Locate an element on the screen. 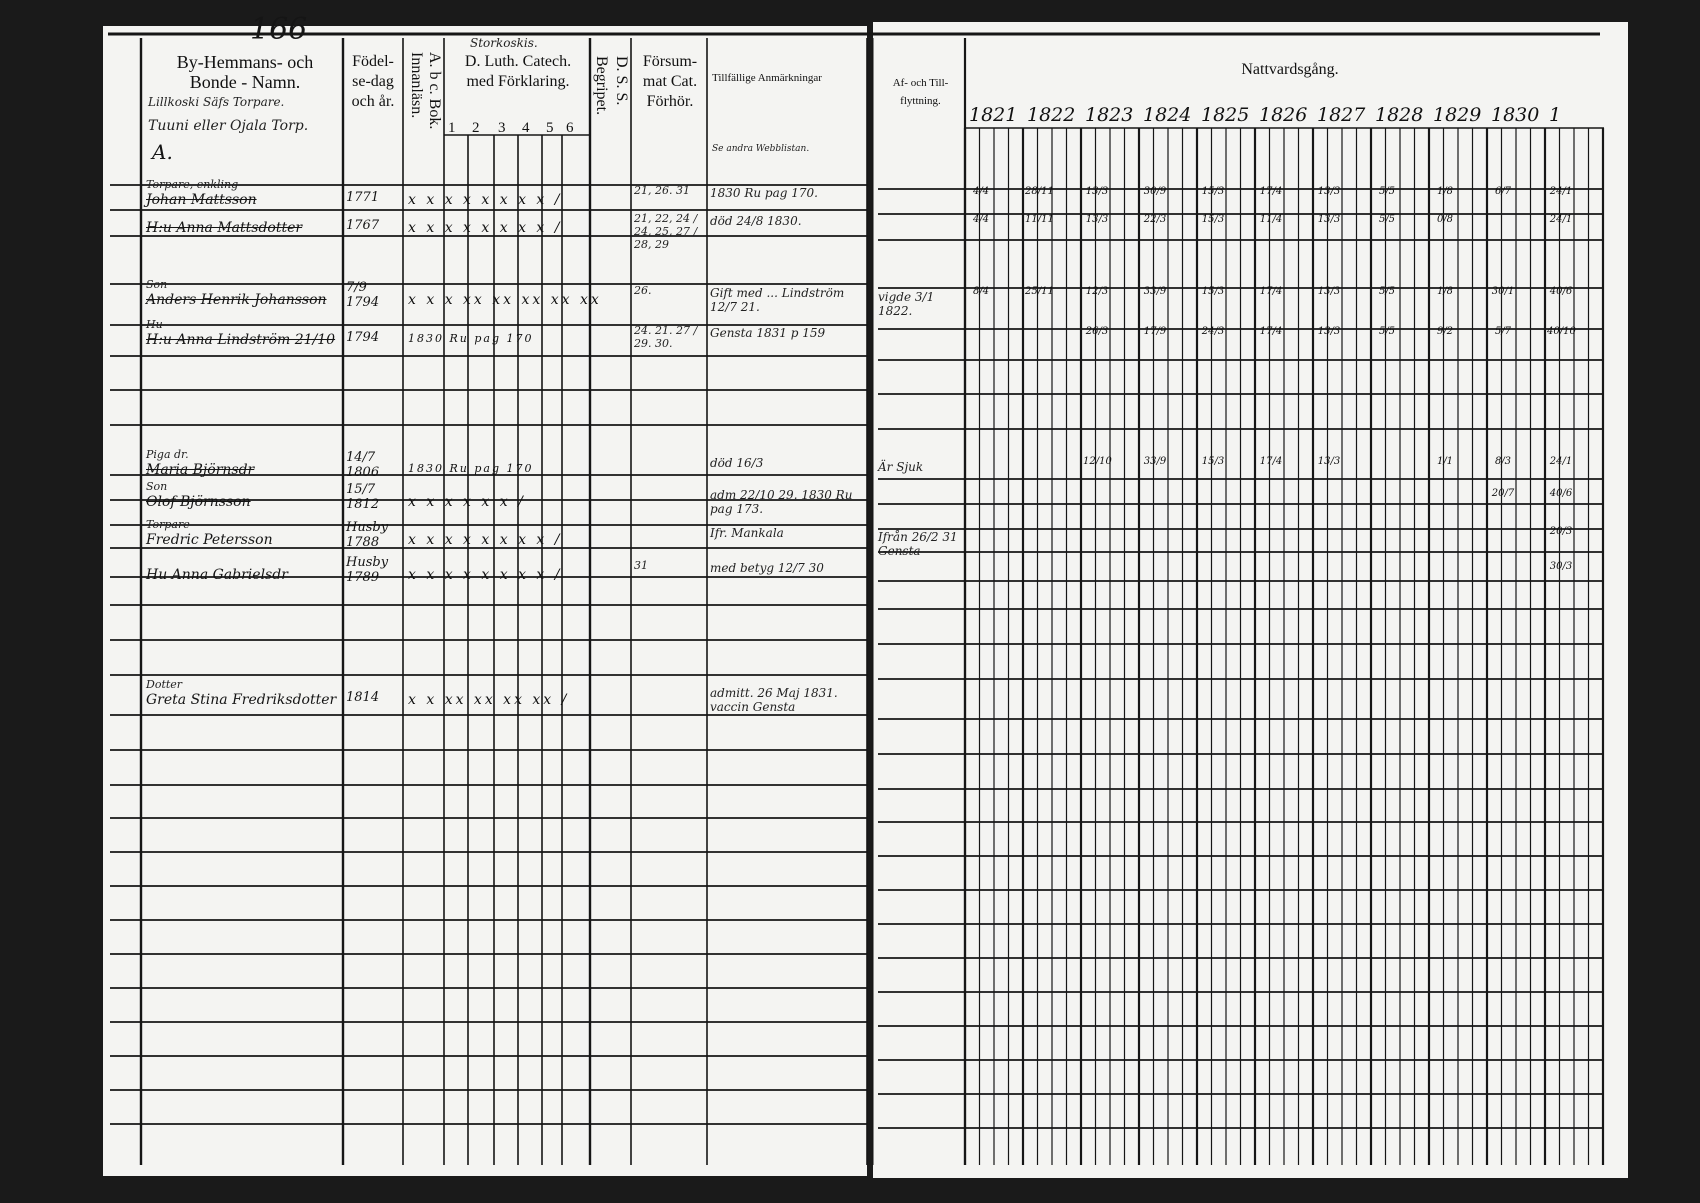 The height and width of the screenshot is (1203, 1700). entry-missed: 21, 26. 31 is located at coordinates (662, 190).